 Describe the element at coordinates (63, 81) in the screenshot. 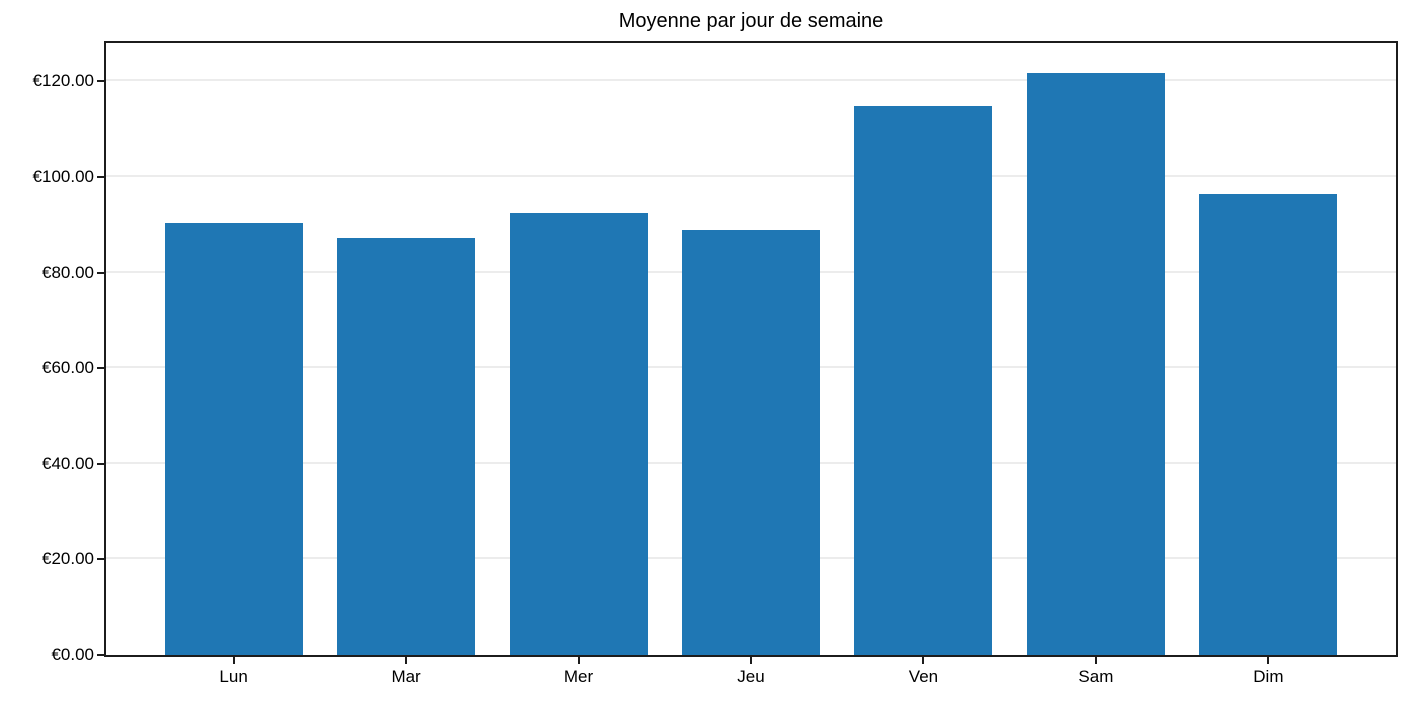

I see `y-tick-label: €120.00` at that location.